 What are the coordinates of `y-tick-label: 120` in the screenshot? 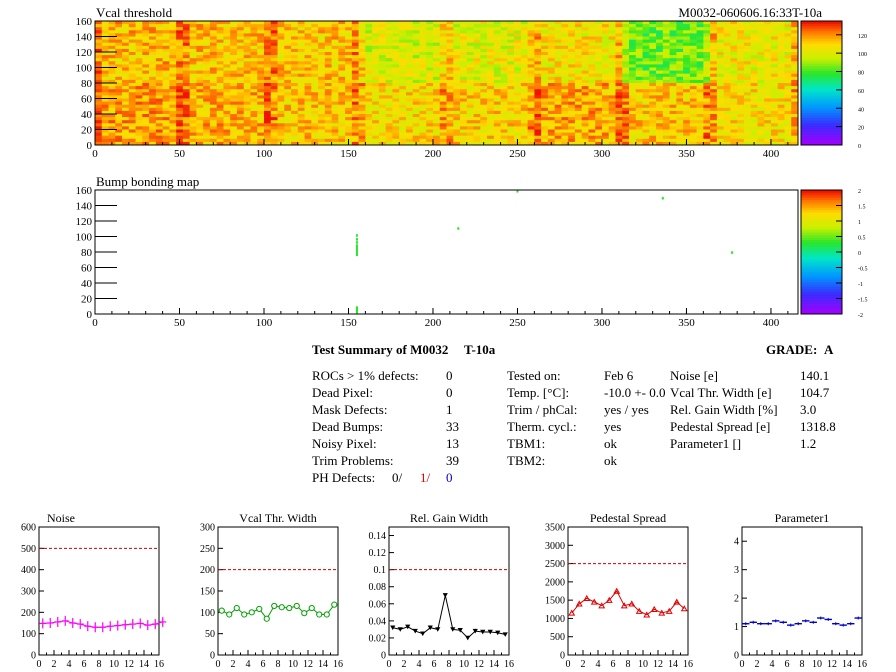 It's located at (84, 53).